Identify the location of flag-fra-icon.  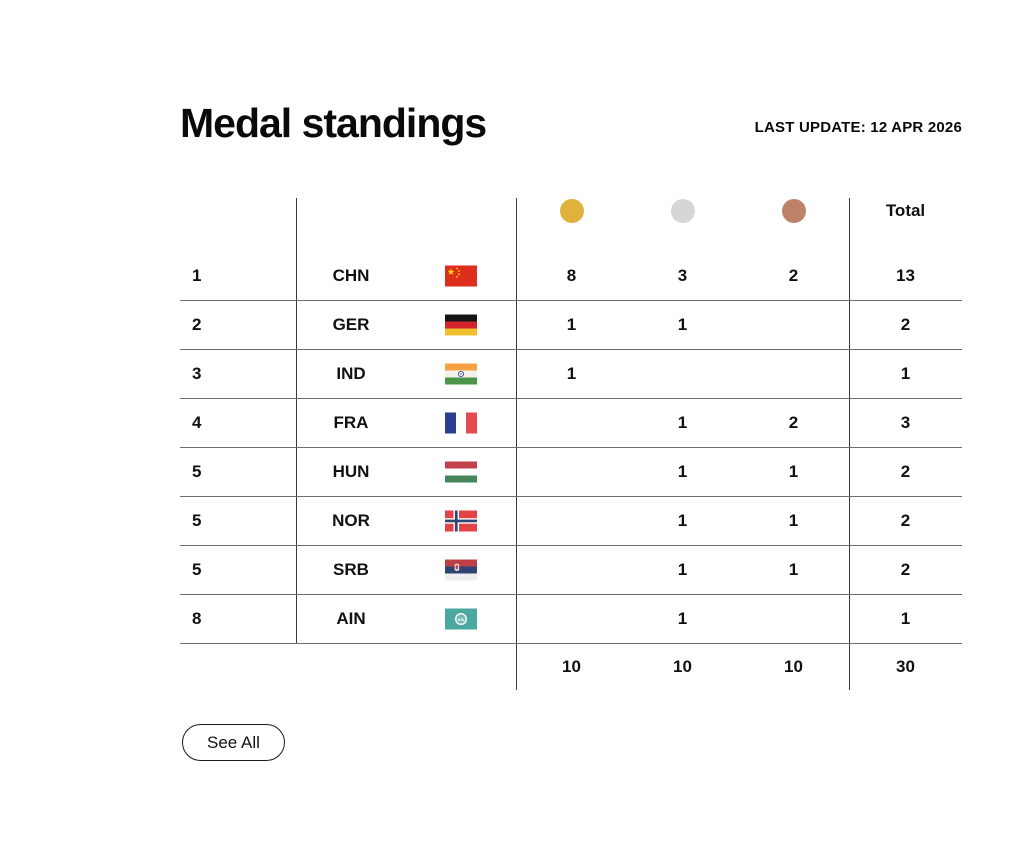
(461, 423).